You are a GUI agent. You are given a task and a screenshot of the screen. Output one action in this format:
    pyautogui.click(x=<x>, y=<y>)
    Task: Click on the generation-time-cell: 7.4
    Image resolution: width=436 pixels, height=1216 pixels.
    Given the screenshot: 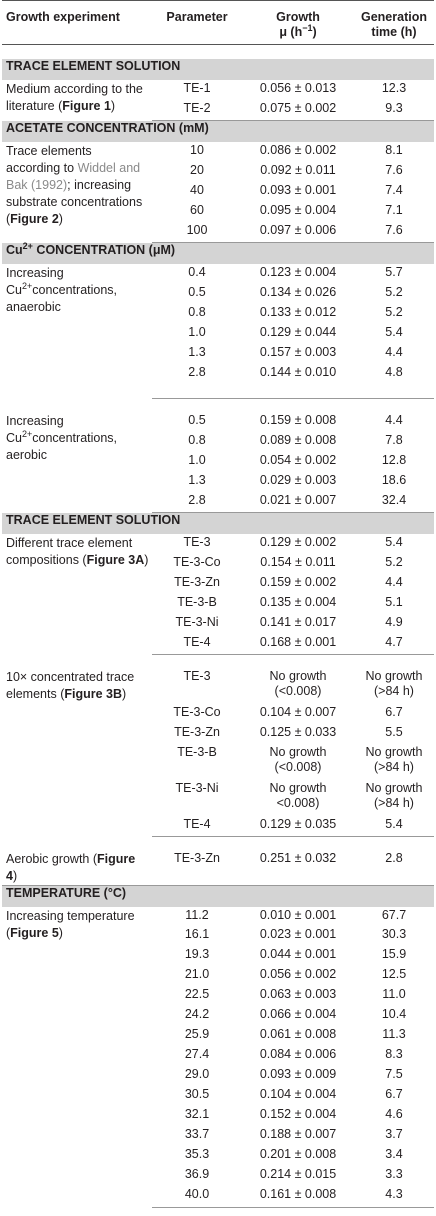 What is the action you would take?
    pyautogui.click(x=394, y=189)
    